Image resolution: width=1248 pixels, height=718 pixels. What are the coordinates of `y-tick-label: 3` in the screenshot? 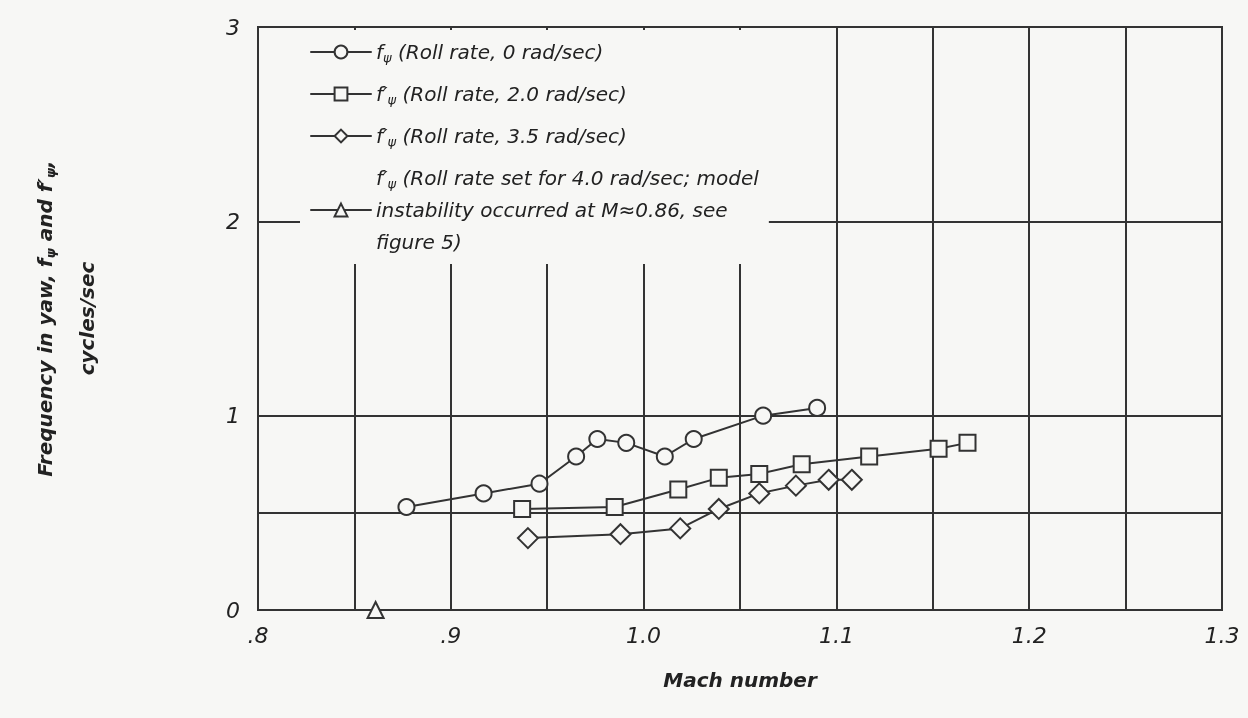 It's located at (233, 27).